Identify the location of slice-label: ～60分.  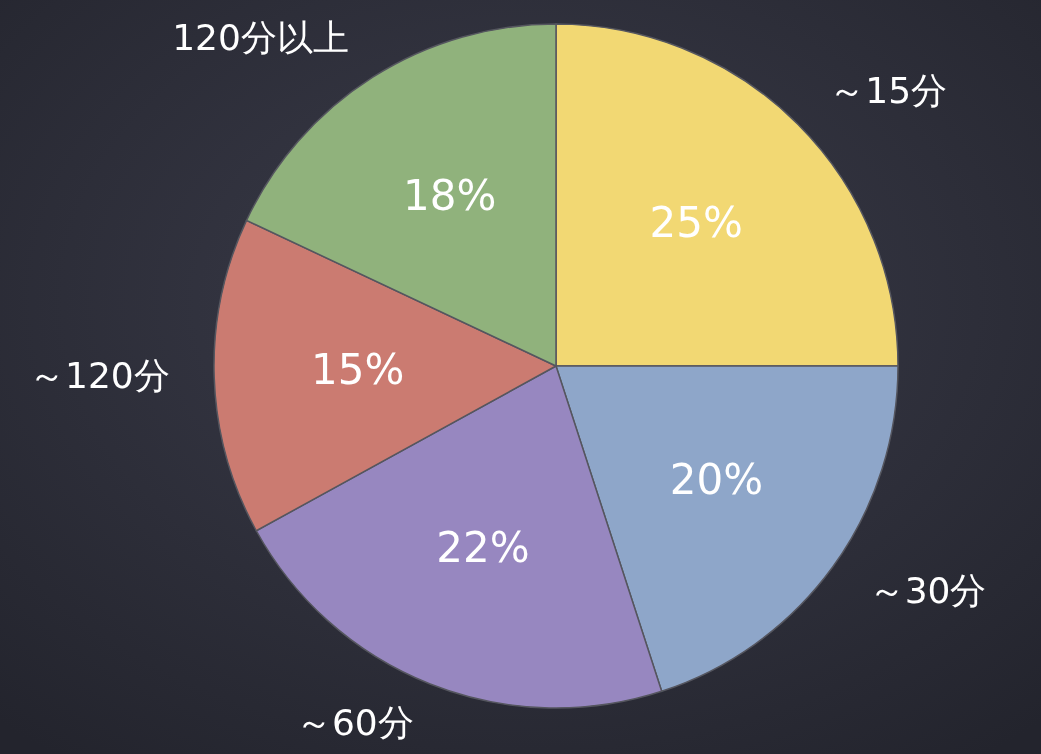
(354, 723).